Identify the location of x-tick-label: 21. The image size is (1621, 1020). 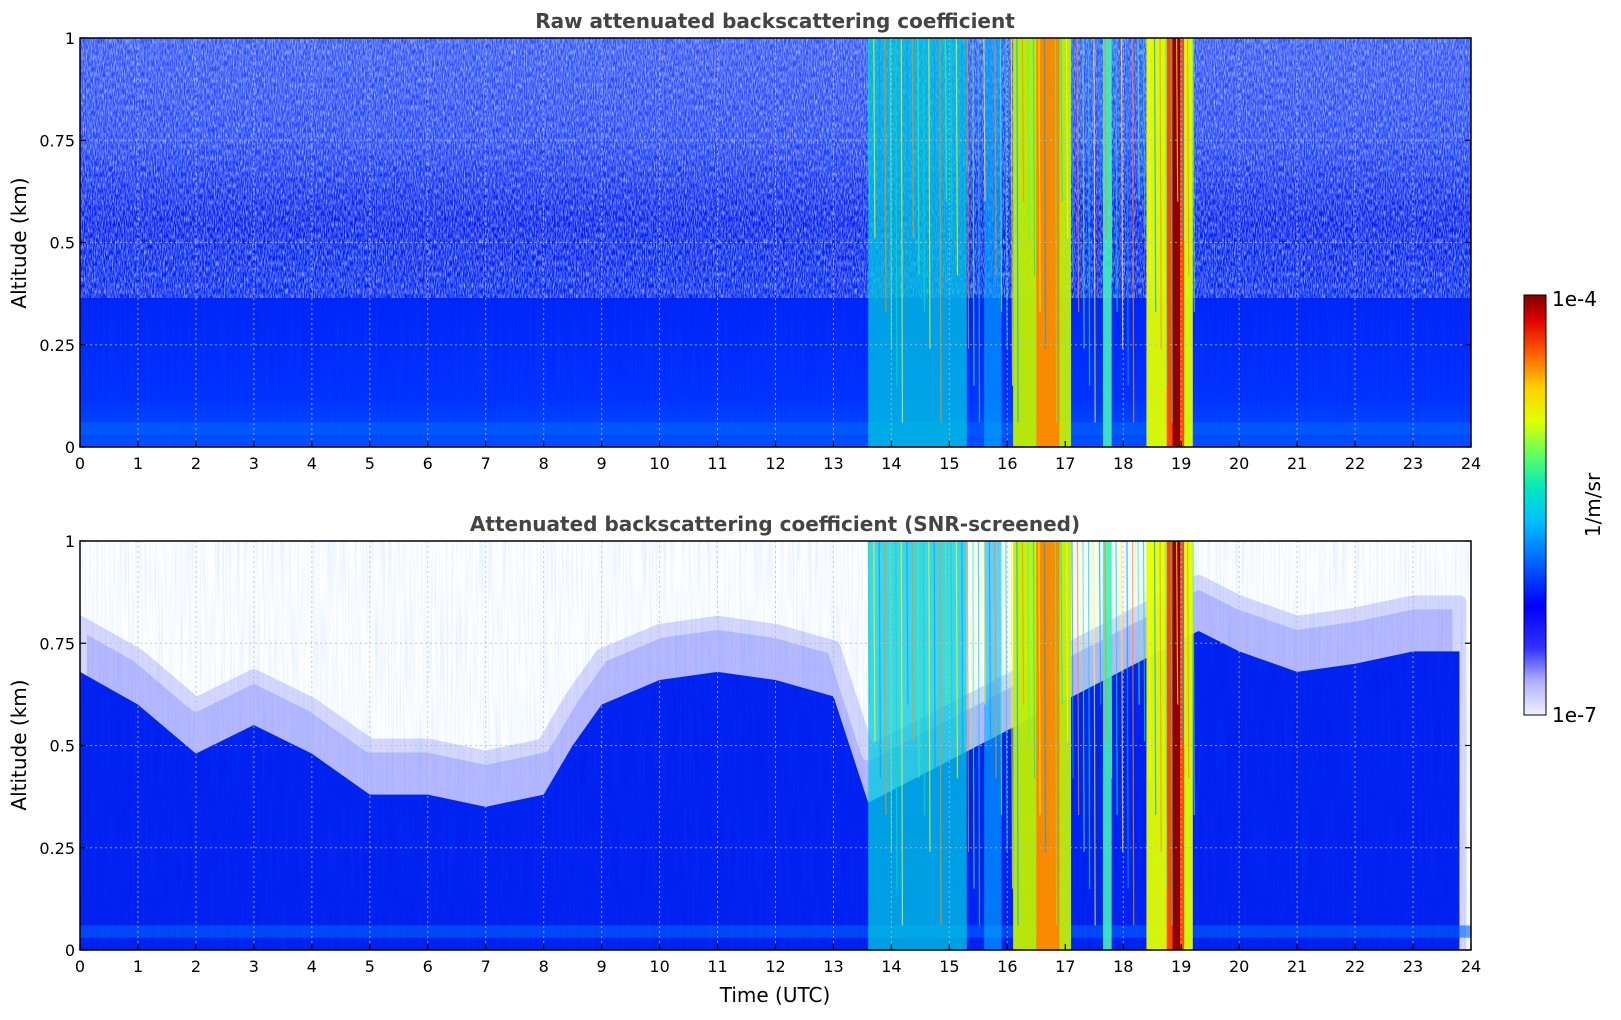
(1297, 463).